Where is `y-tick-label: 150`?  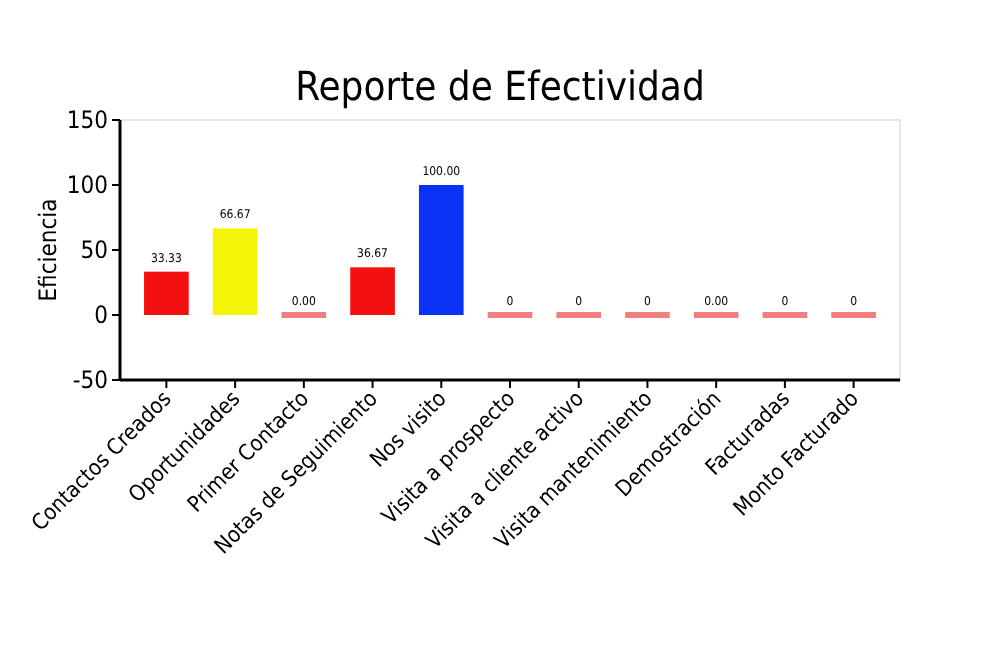
y-tick-label: 150 is located at coordinates (87, 120).